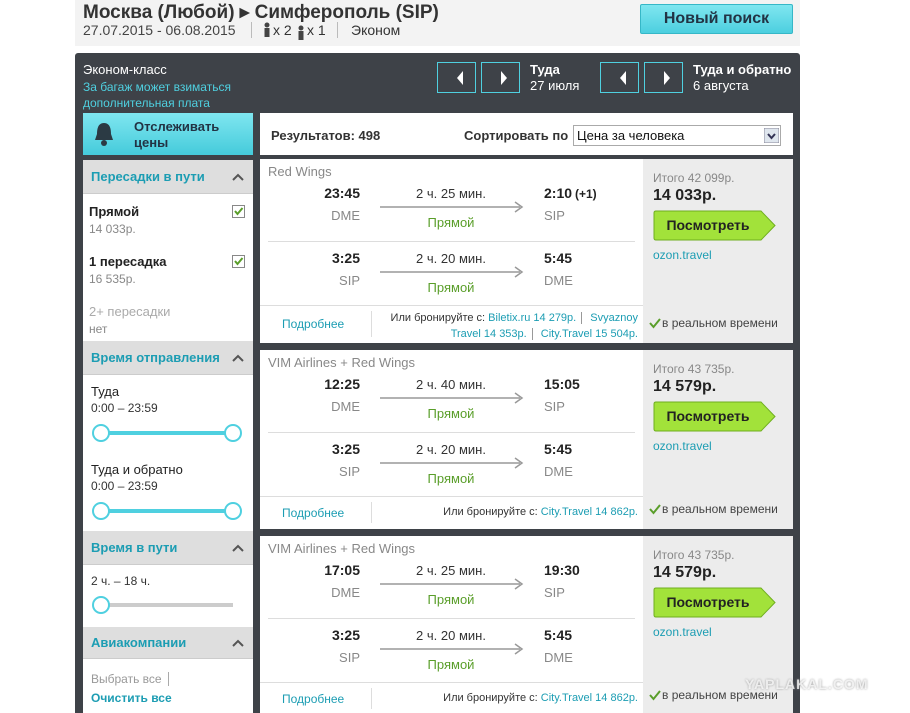 The height and width of the screenshot is (713, 910). I want to click on new-search-button: Новый поиск, so click(716, 19).